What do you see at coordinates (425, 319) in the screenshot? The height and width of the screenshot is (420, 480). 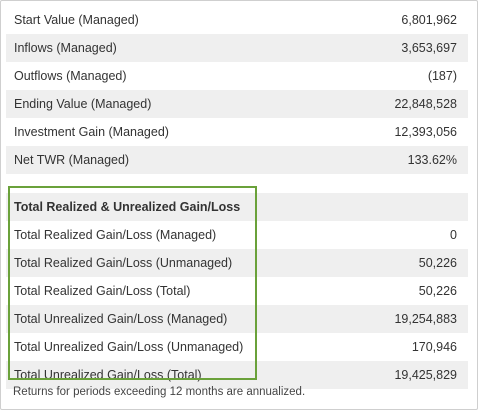 I see `row-value: 19,254,883` at bounding box center [425, 319].